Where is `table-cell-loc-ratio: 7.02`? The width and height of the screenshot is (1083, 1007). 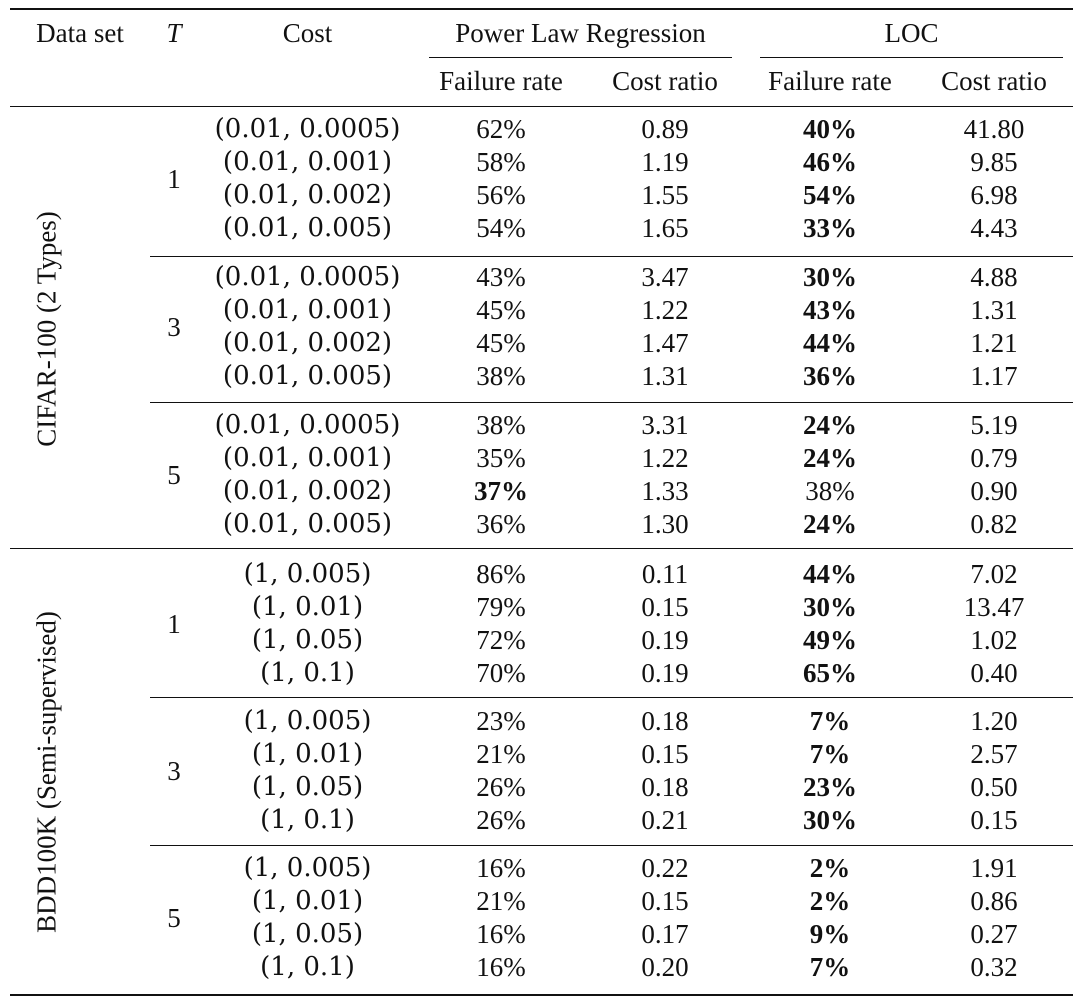
table-cell-loc-ratio: 7.02 is located at coordinates (994, 574).